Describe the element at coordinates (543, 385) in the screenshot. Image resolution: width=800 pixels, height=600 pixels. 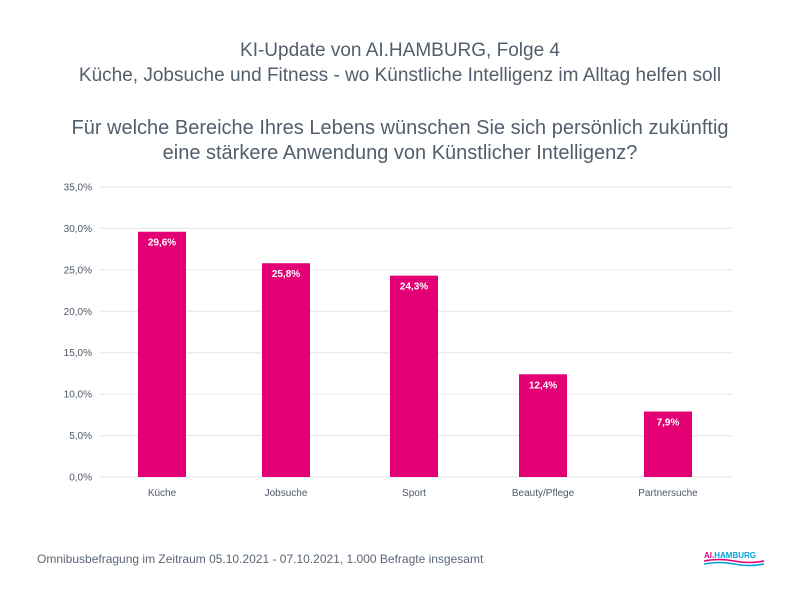
I see `value-label: 12,4%` at that location.